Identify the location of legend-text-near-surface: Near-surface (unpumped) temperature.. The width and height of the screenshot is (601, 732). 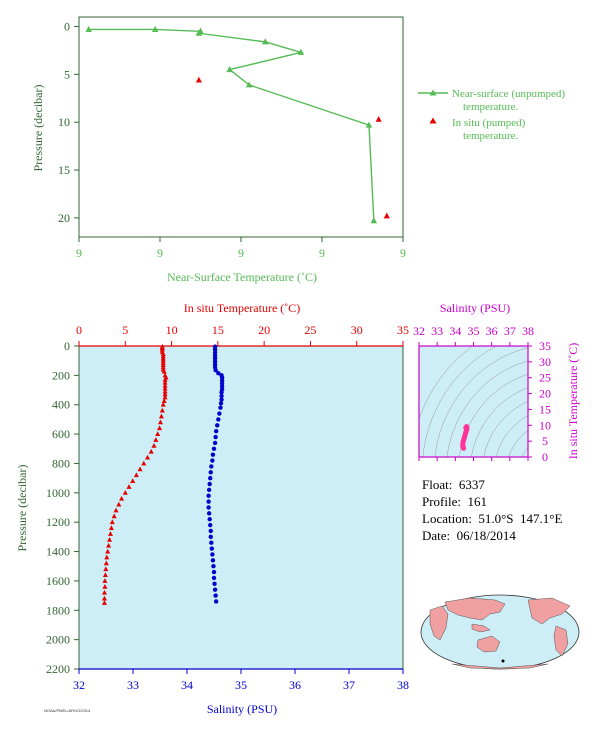
(508, 100).